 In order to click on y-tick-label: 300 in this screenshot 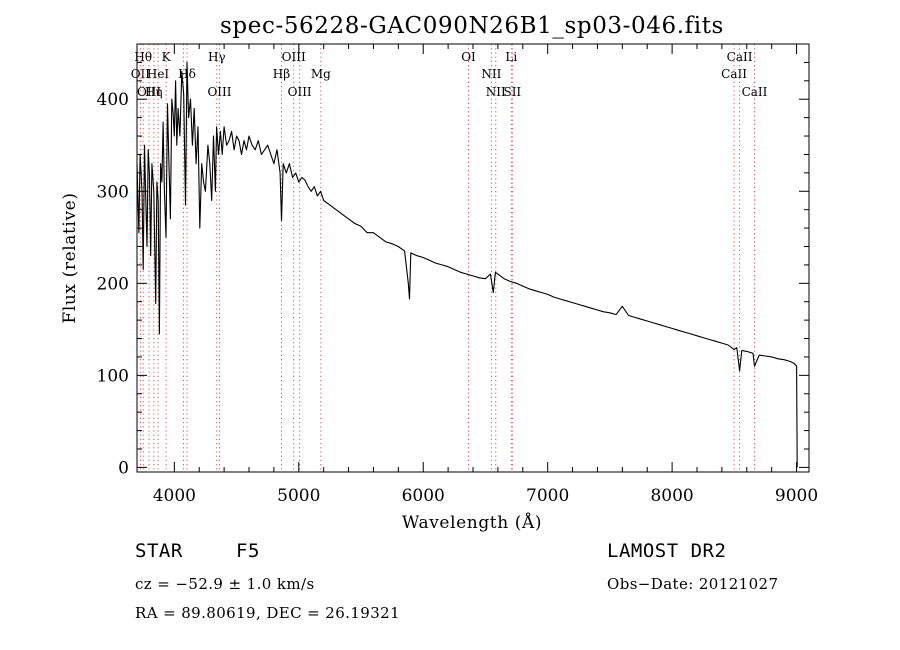, I will do `click(113, 192)`.